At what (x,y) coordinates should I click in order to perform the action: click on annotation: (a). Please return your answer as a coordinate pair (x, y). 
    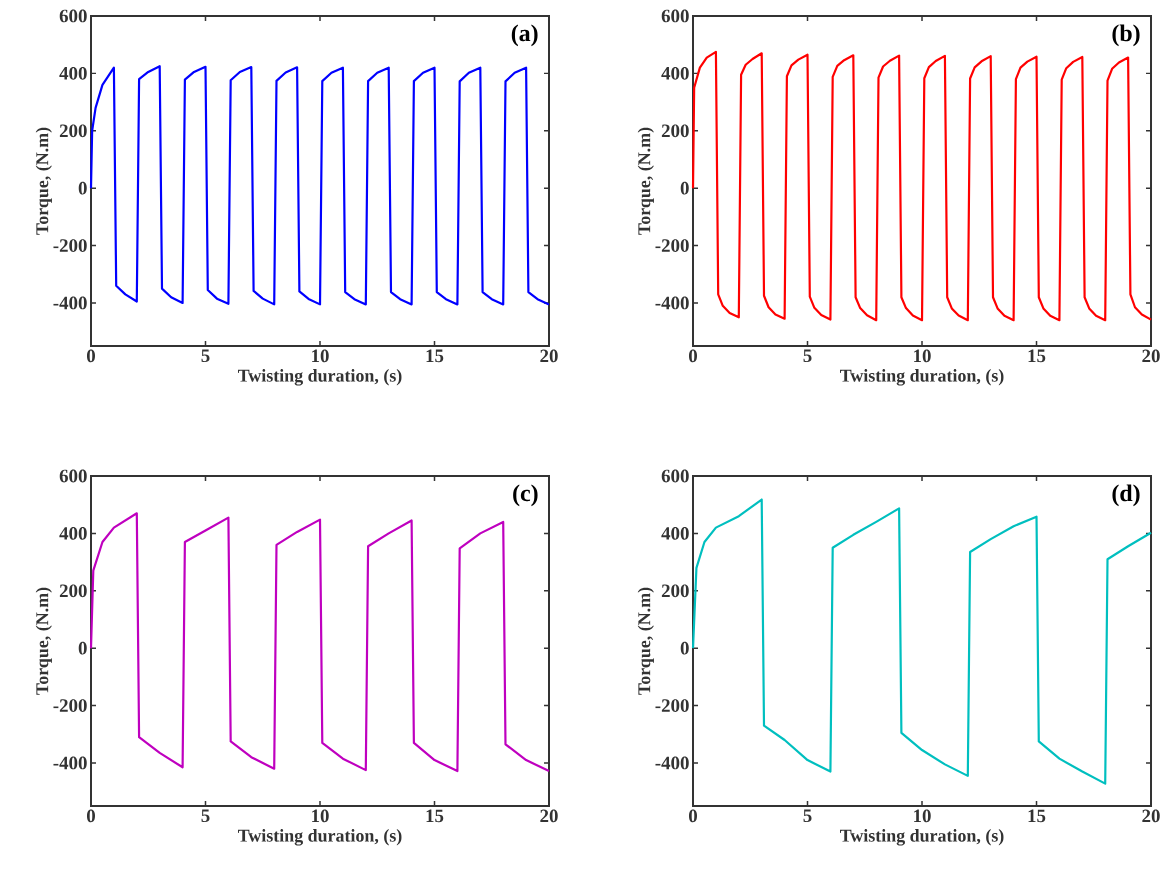
    Looking at the image, I should click on (524, 35).